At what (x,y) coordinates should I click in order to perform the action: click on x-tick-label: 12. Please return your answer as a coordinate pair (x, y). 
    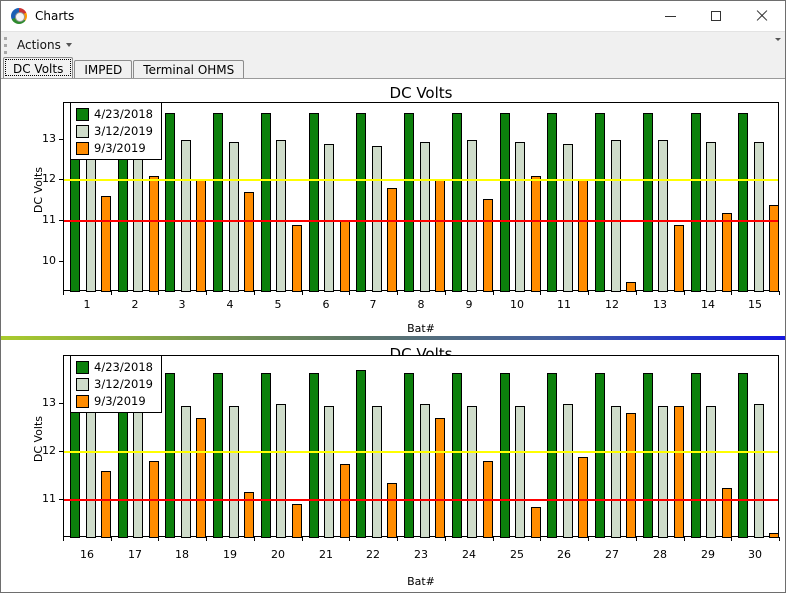
    Looking at the image, I should click on (612, 304).